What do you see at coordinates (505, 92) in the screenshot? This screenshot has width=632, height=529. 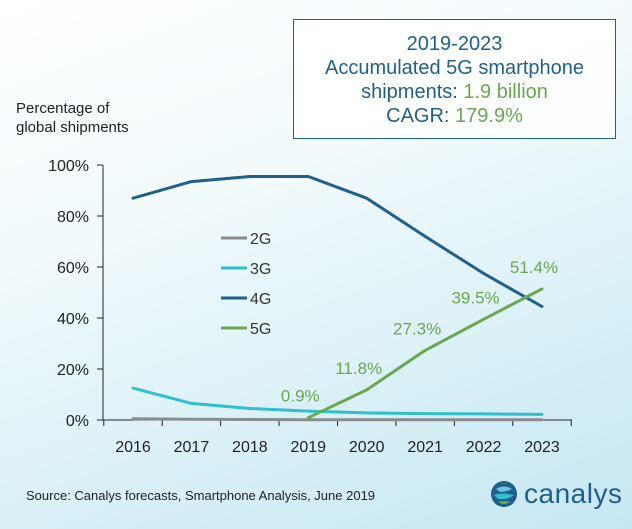 I see `callout-shipments-value: 1.9 billion` at bounding box center [505, 92].